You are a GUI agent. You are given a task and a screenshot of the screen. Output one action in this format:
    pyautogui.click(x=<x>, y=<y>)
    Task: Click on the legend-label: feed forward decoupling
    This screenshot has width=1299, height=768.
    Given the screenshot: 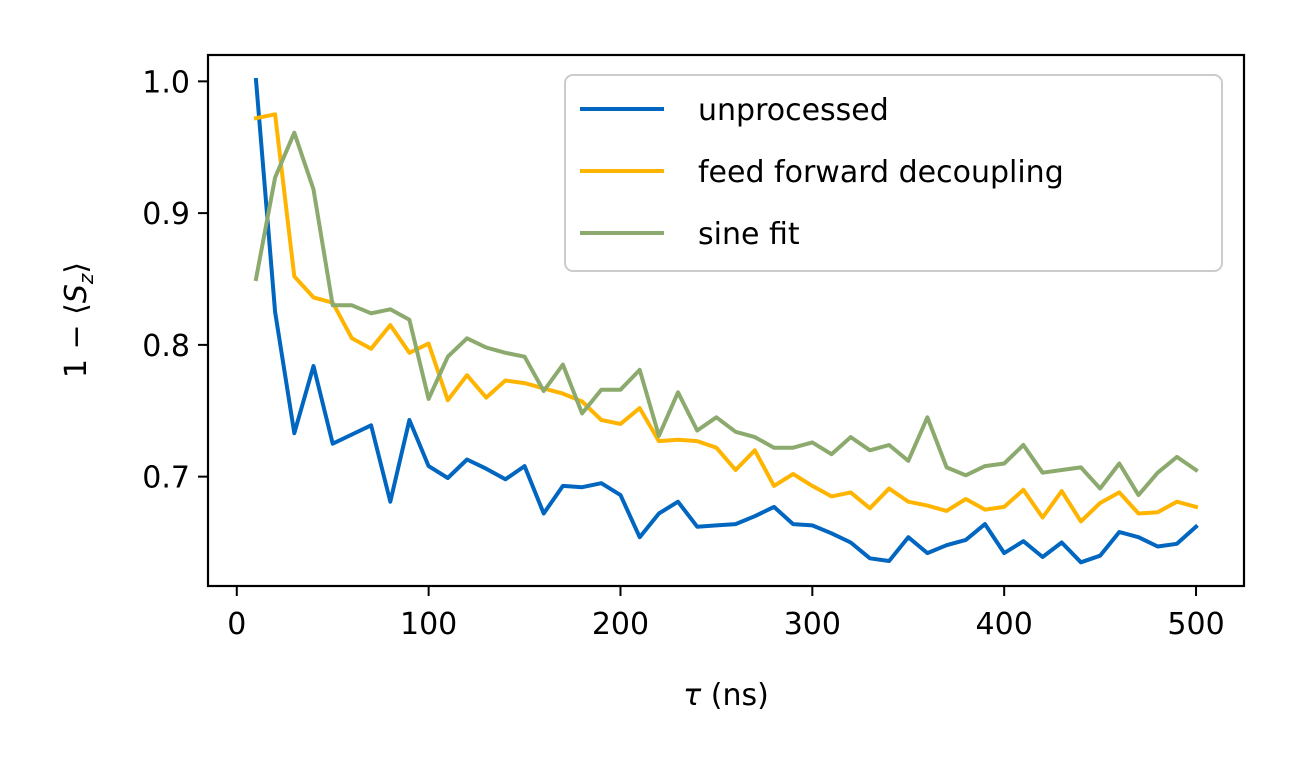 What is the action you would take?
    pyautogui.click(x=881, y=172)
    